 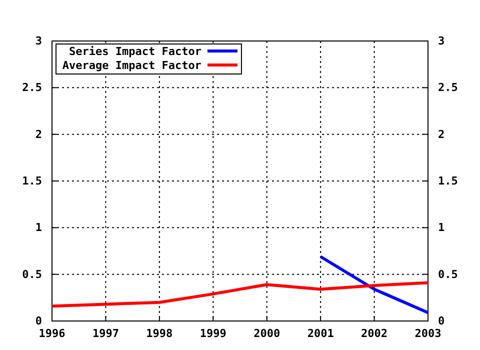 I want to click on y2-tick-label: 3, so click(x=441, y=41).